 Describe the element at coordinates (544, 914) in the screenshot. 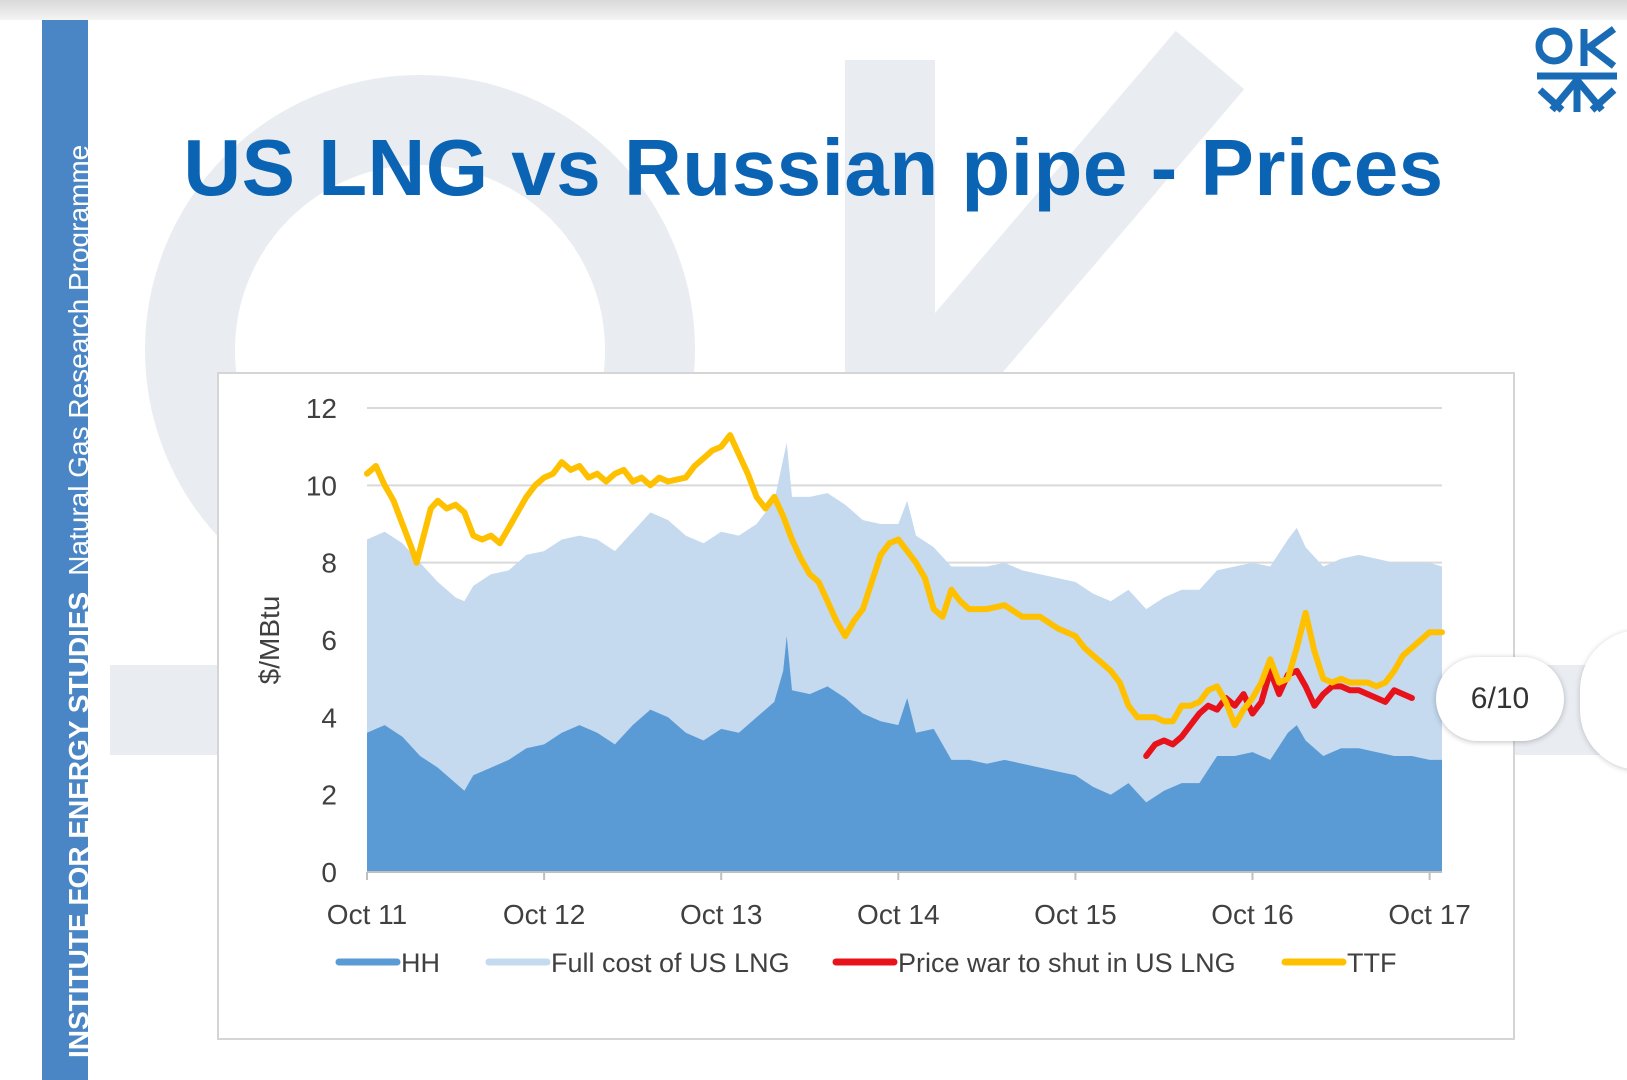

I see `x-tick-label: Oct 12` at that location.